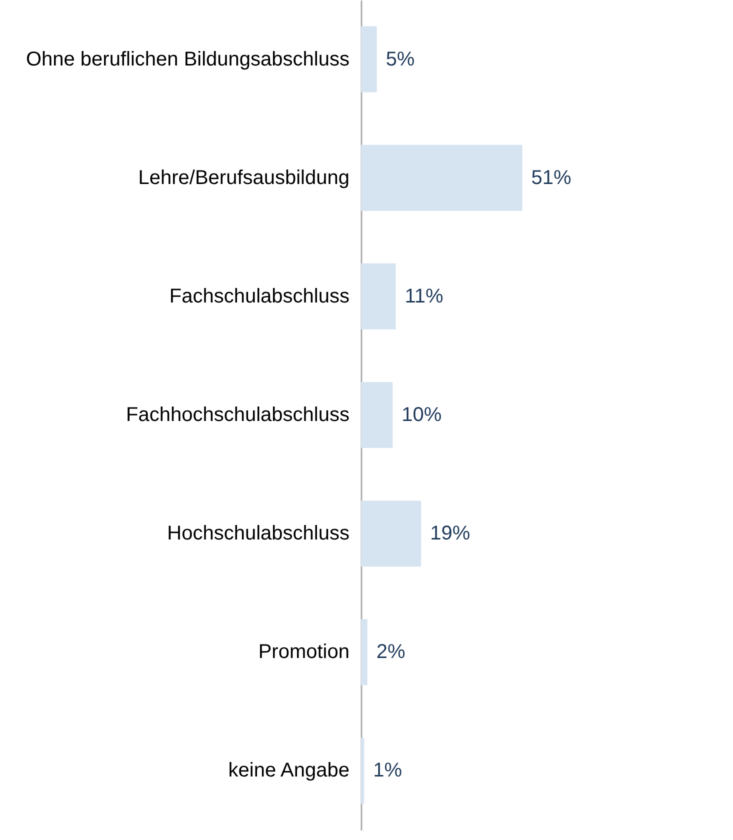  What do you see at coordinates (304, 652) in the screenshot?
I see `y-tick-label: Promotion` at bounding box center [304, 652].